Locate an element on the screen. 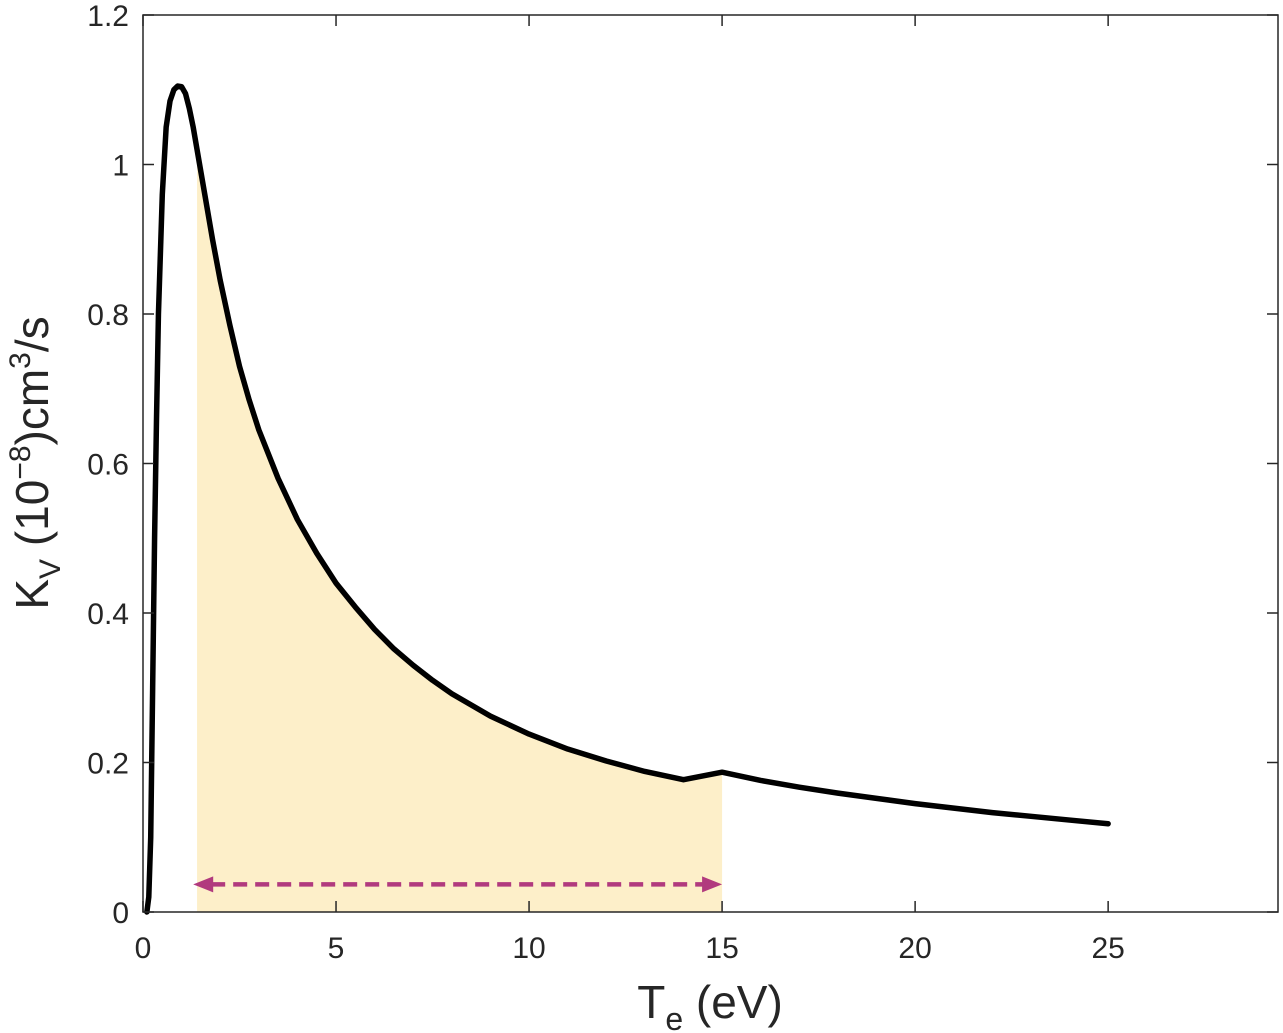 Image resolution: width=1283 pixels, height=1033 pixels. y-axis-title-main: K is located at coordinates (32, 594).